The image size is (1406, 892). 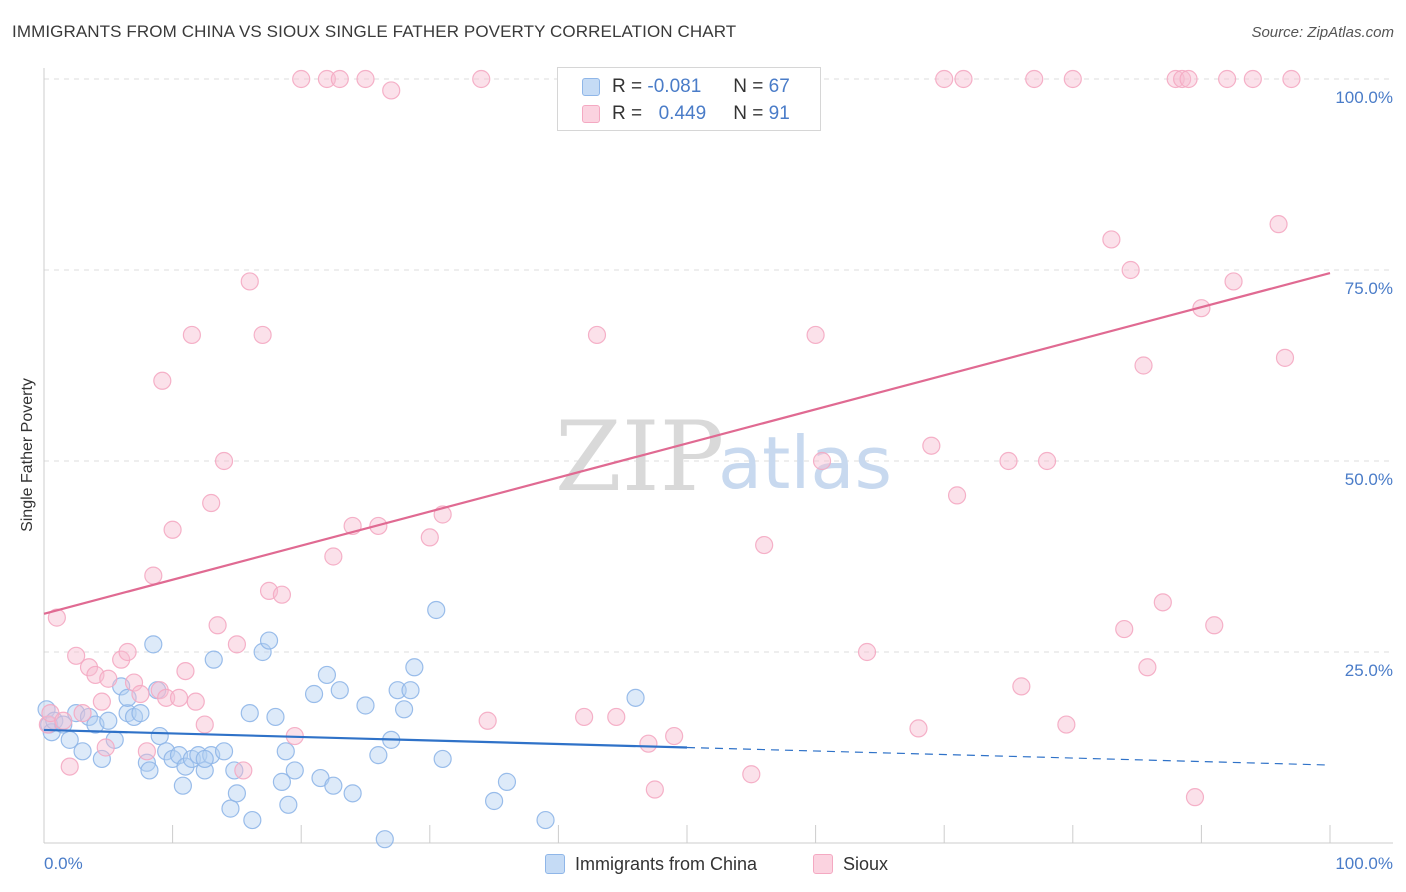 What do you see at coordinates (555, 864) in the screenshot?
I see `legend-swatch-china` at bounding box center [555, 864].